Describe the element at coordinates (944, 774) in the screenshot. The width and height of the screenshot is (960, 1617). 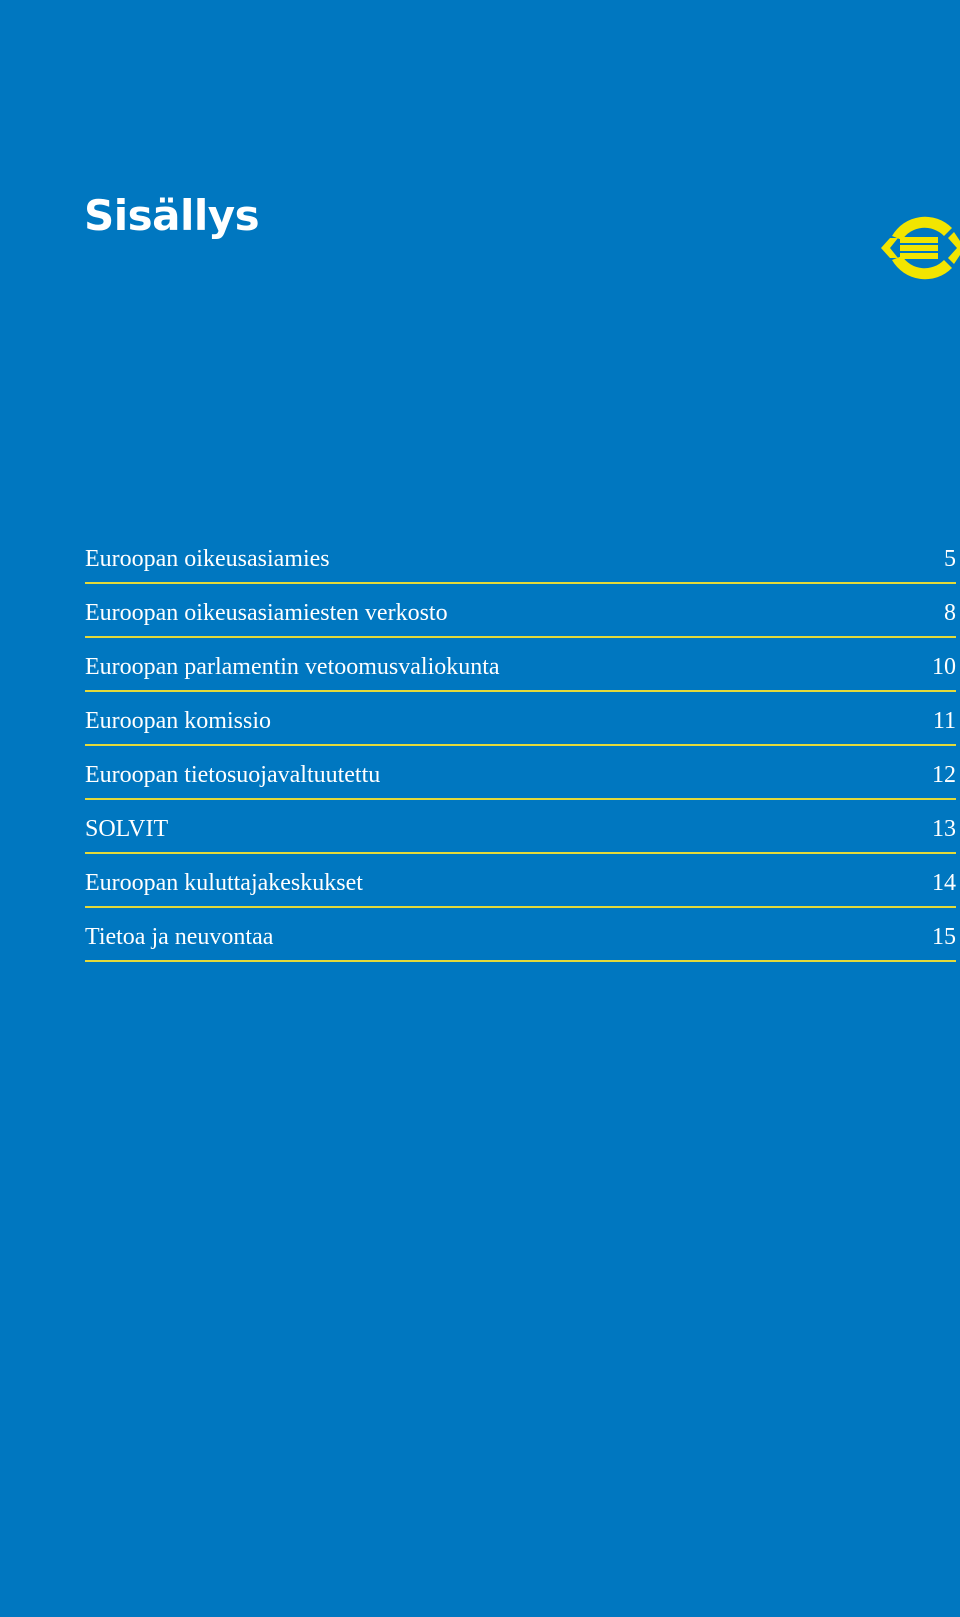
I see `toc-item-page-number: 12` at that location.